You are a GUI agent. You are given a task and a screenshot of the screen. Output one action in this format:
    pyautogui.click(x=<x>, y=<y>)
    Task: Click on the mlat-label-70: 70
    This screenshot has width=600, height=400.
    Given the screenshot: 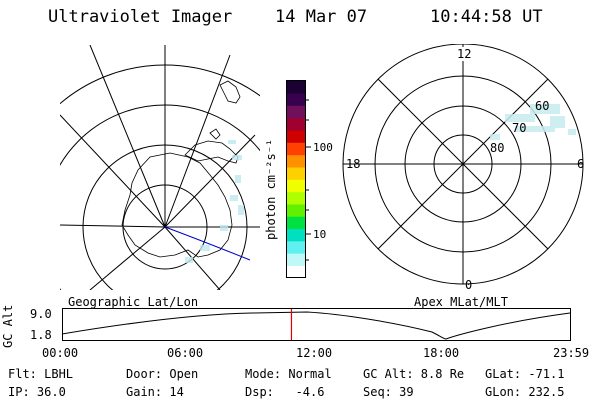 What is the action you would take?
    pyautogui.click(x=519, y=128)
    